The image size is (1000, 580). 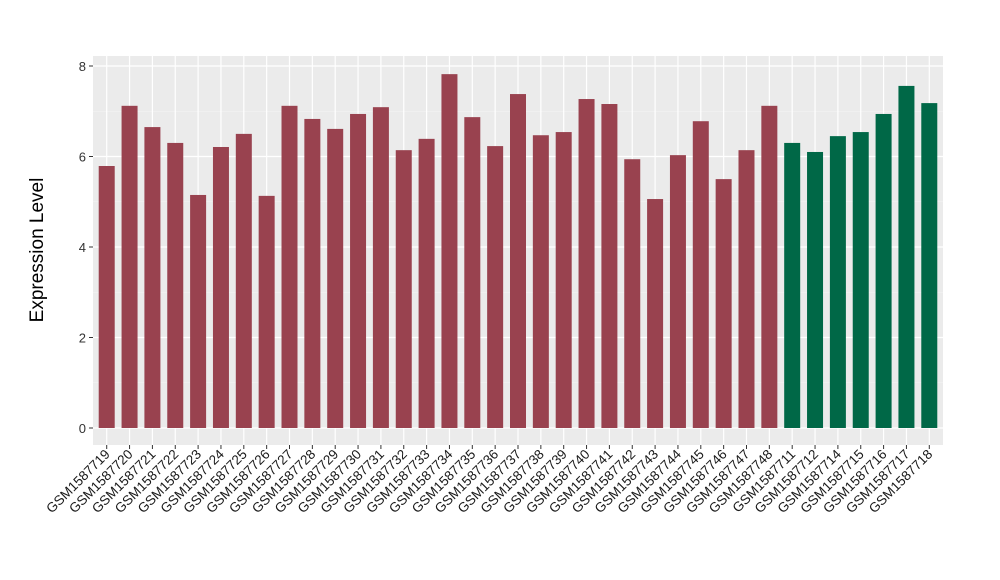 I want to click on bar-GSM1587744, so click(x=677, y=291).